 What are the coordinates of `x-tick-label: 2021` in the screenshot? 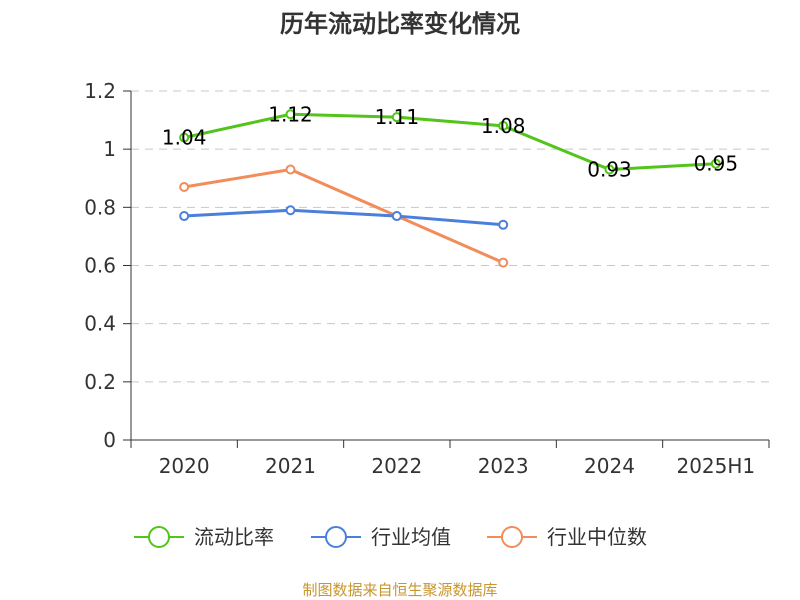 It's located at (290, 466).